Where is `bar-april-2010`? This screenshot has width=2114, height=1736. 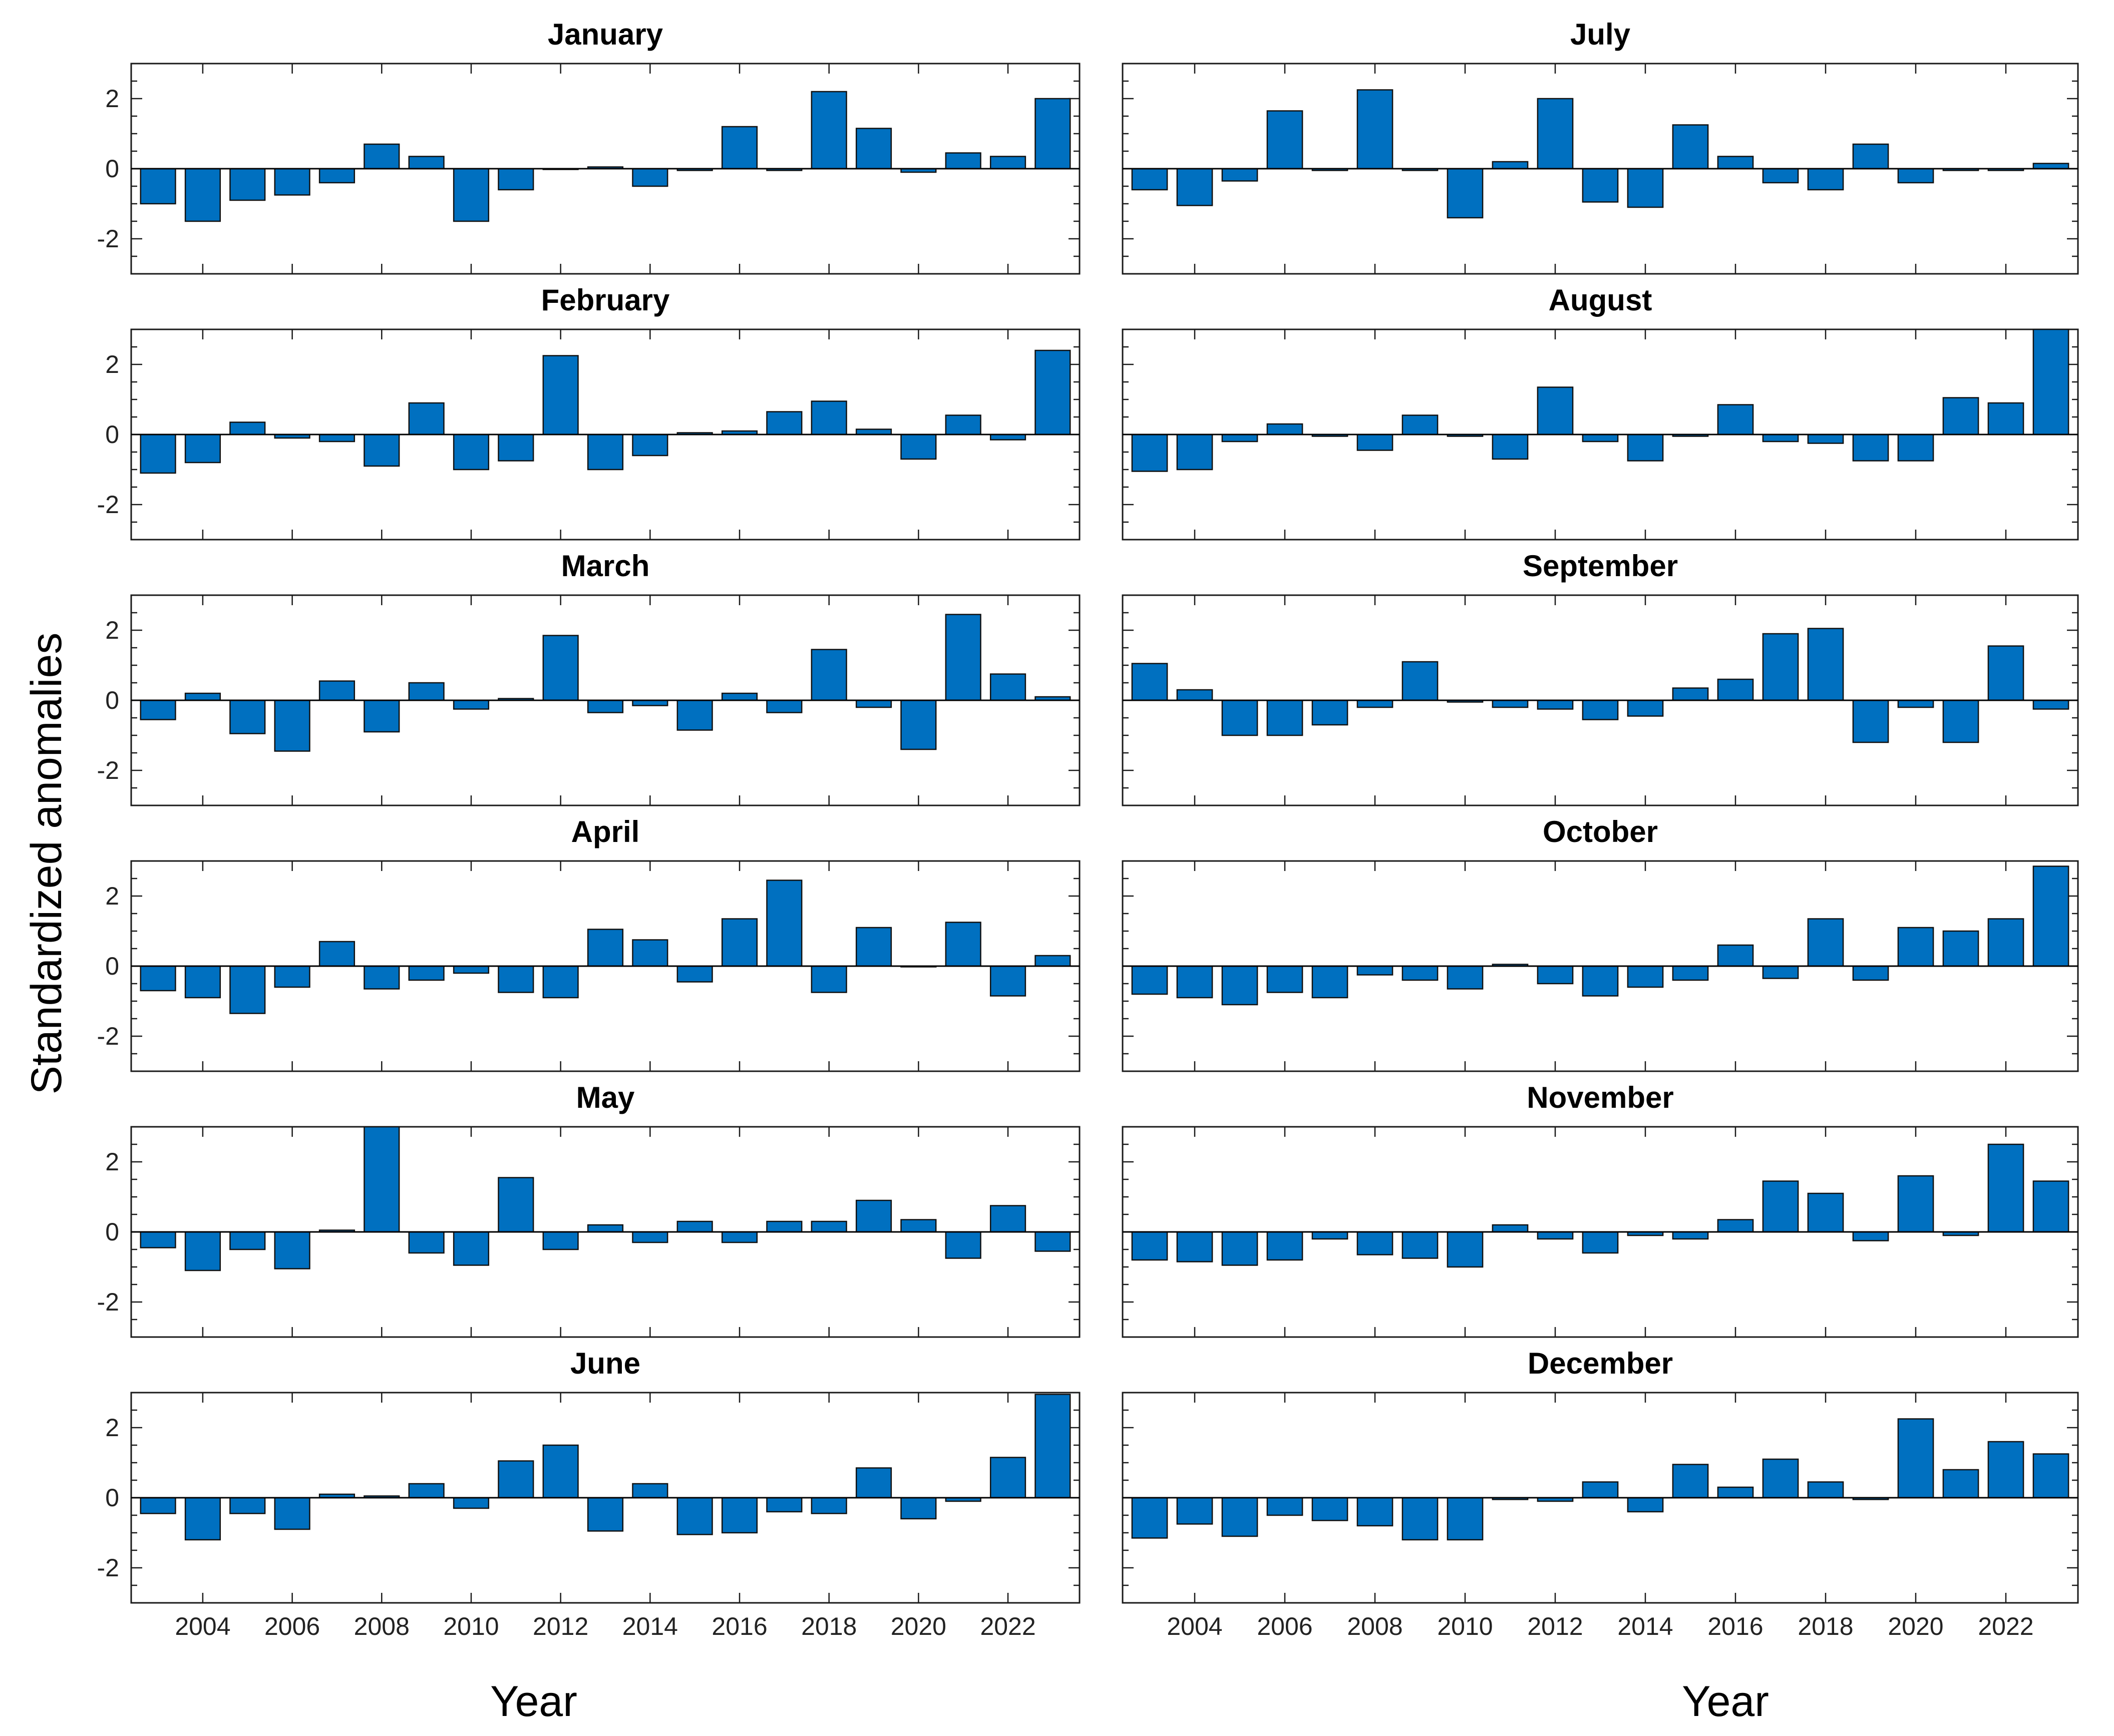 bar-april-2010 is located at coordinates (472, 969).